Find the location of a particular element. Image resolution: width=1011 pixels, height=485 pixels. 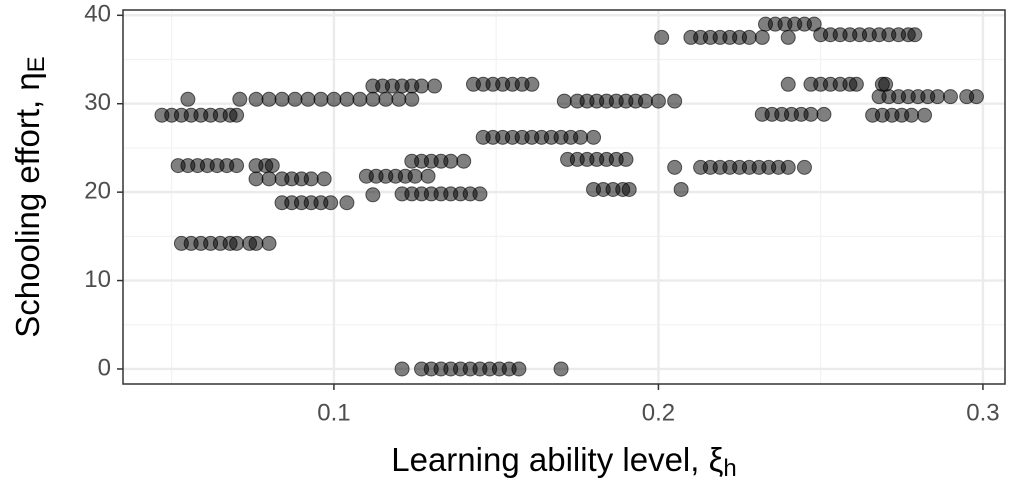

y-tick-label: 20 is located at coordinates (97, 190).